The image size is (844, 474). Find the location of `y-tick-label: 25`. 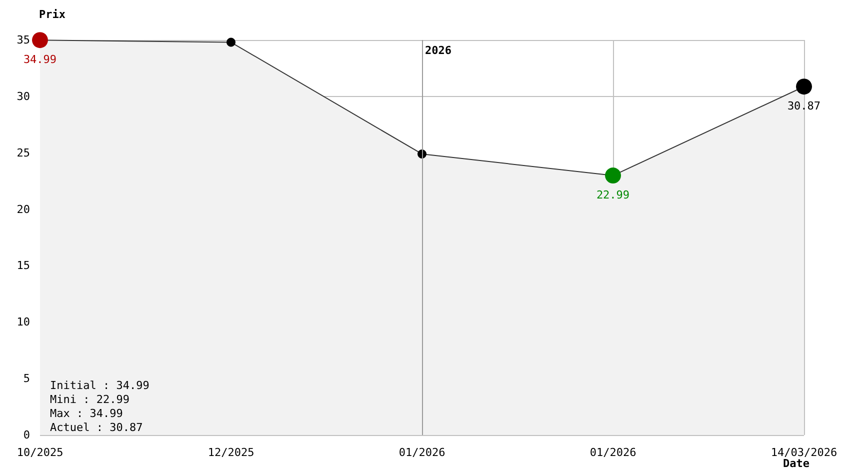

y-tick-label: 25 is located at coordinates (23, 153).